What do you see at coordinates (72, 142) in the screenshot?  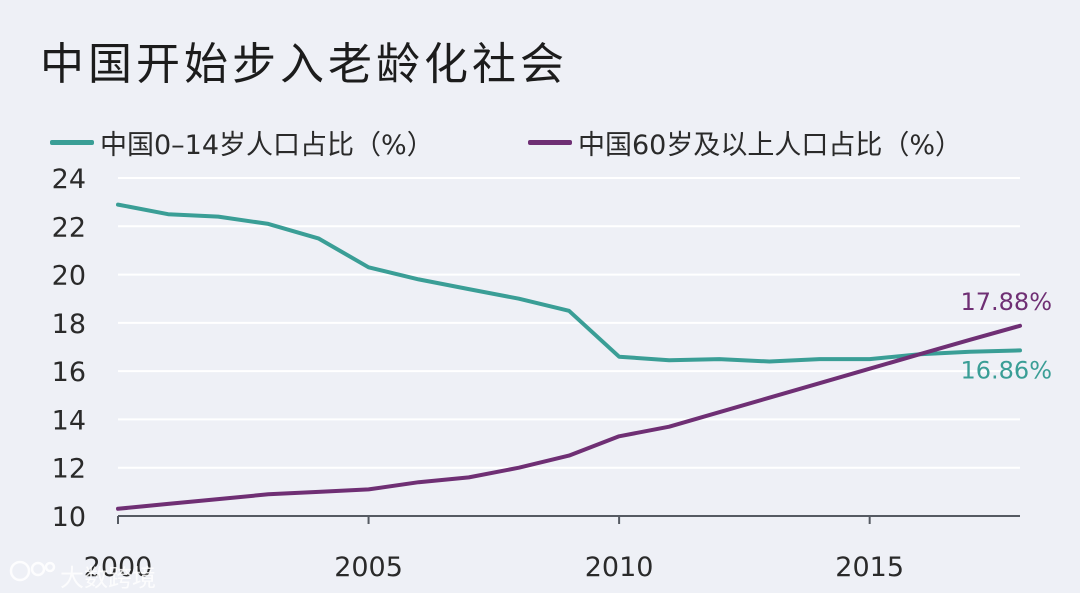 I see `legend-swatch-children` at bounding box center [72, 142].